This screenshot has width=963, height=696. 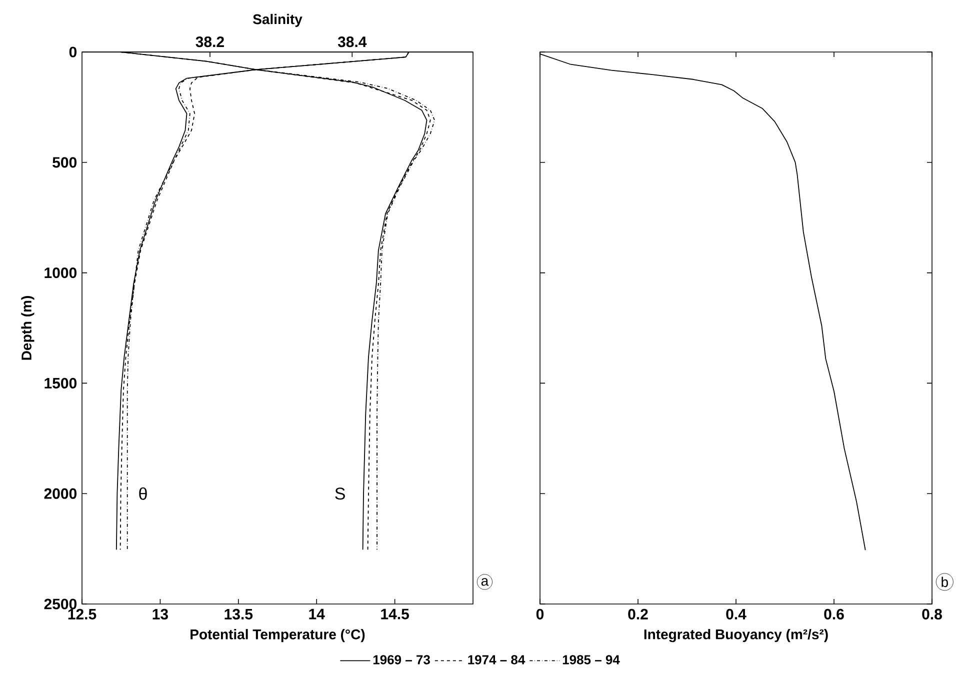 What do you see at coordinates (834, 614) in the screenshot?
I see `x-tick-label: 0.6` at bounding box center [834, 614].